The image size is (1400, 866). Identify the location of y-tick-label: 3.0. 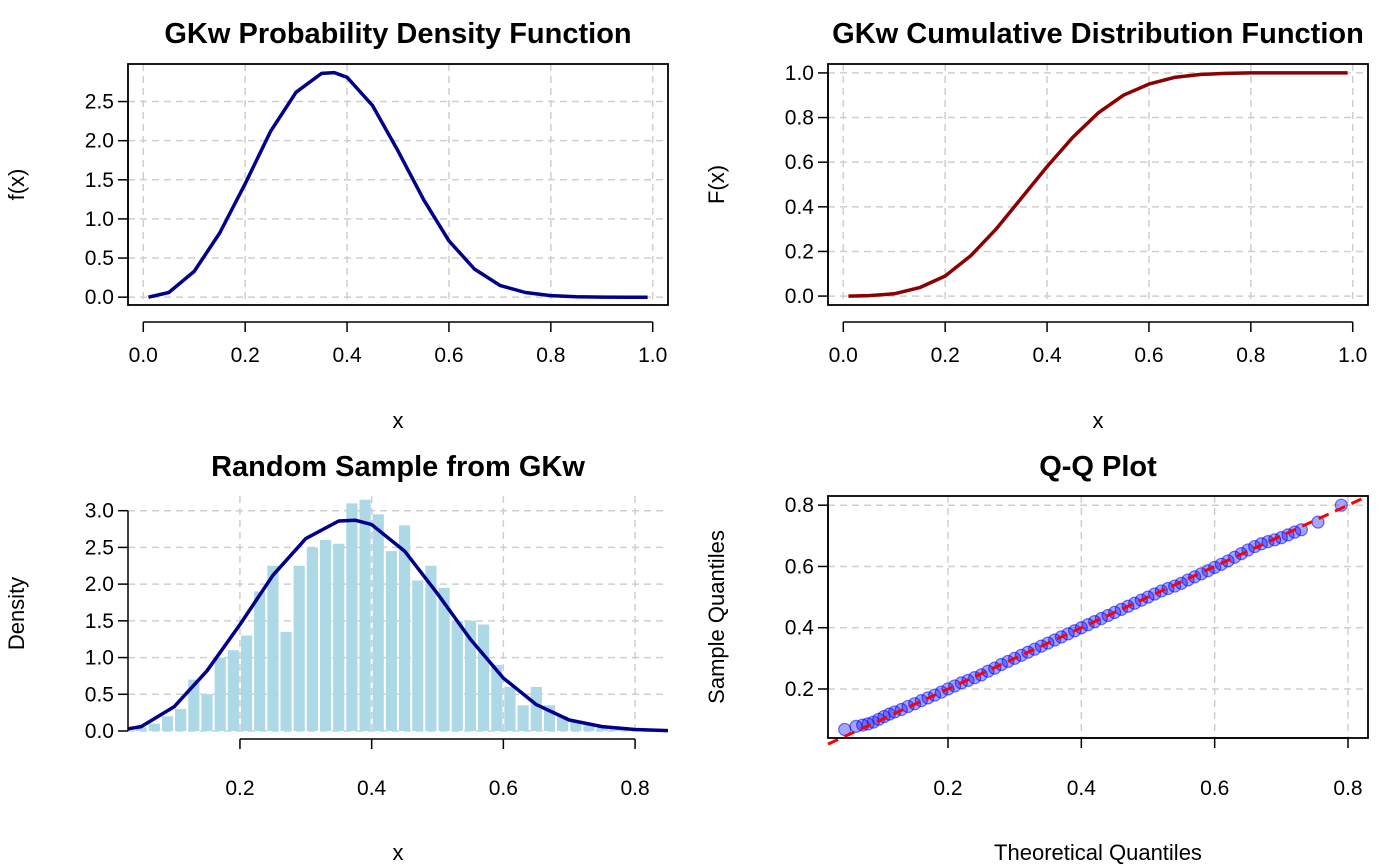
(99, 511).